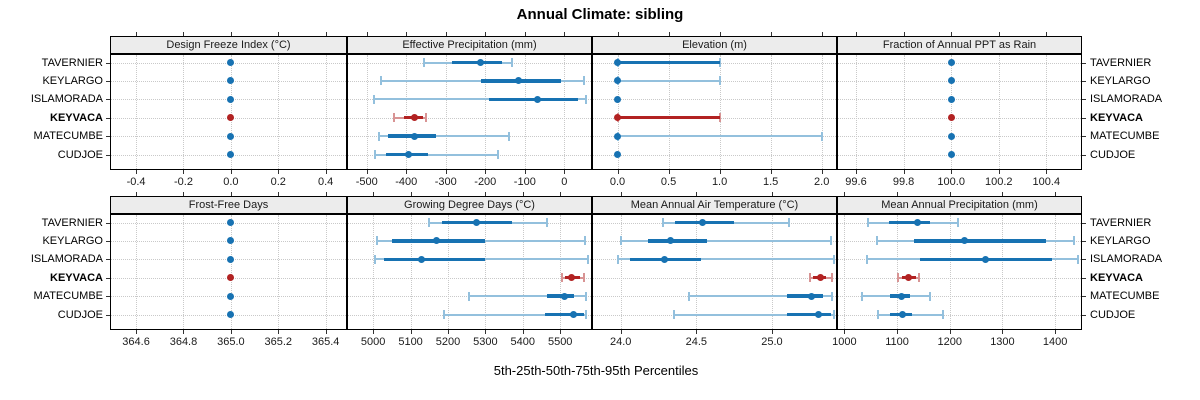 This screenshot has width=1200, height=400. I want to click on axis-tick-label: -200, so click(485, 182).